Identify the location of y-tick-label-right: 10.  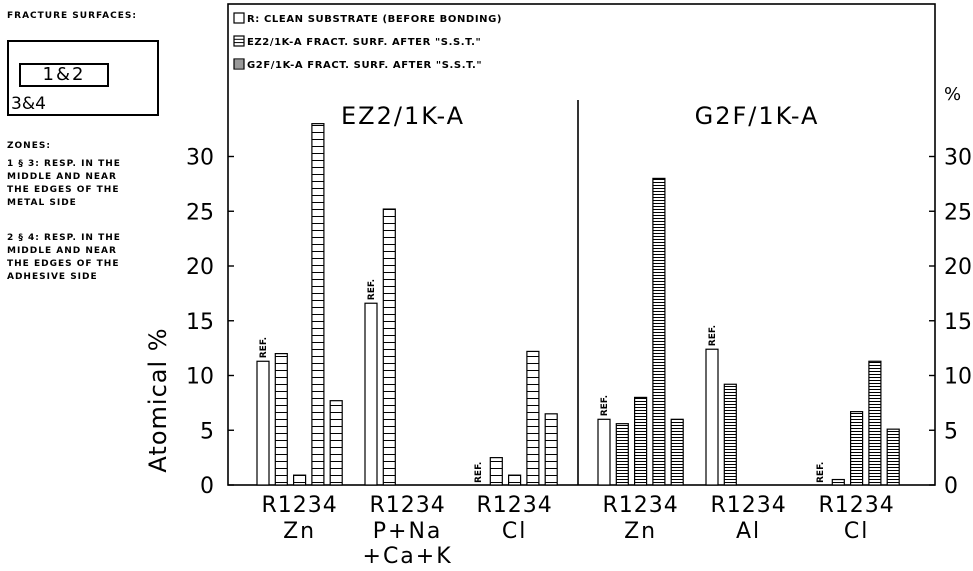
(958, 377).